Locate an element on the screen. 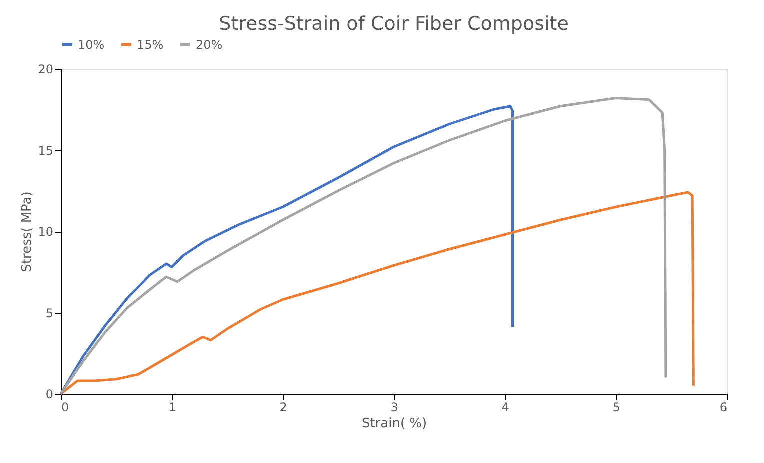 Image resolution: width=764 pixels, height=463 pixels. y-tick-label: 0 is located at coordinates (50, 395).